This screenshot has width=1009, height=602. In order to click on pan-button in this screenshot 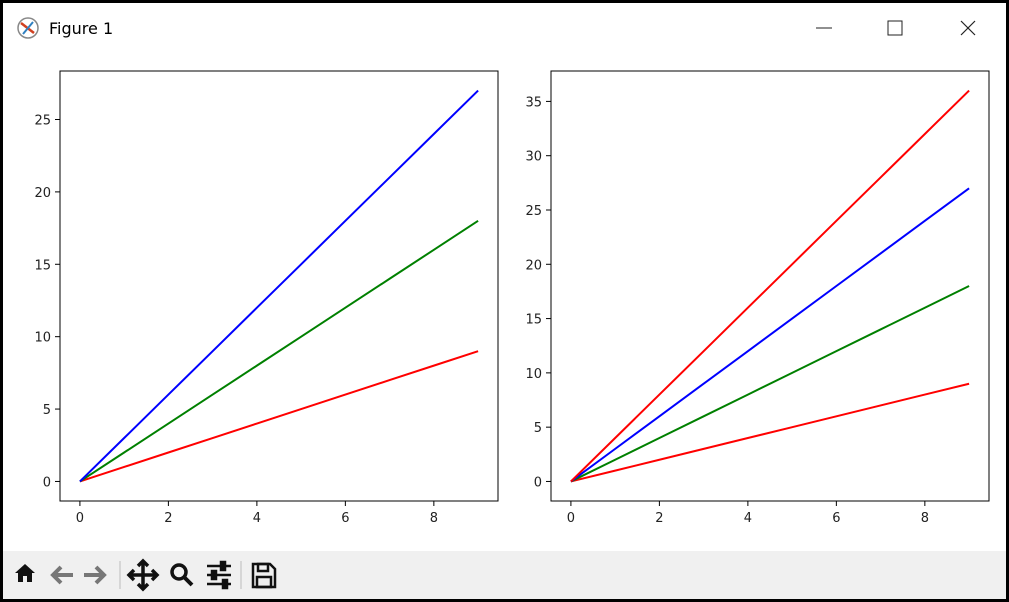, I will do `click(143, 575)`.